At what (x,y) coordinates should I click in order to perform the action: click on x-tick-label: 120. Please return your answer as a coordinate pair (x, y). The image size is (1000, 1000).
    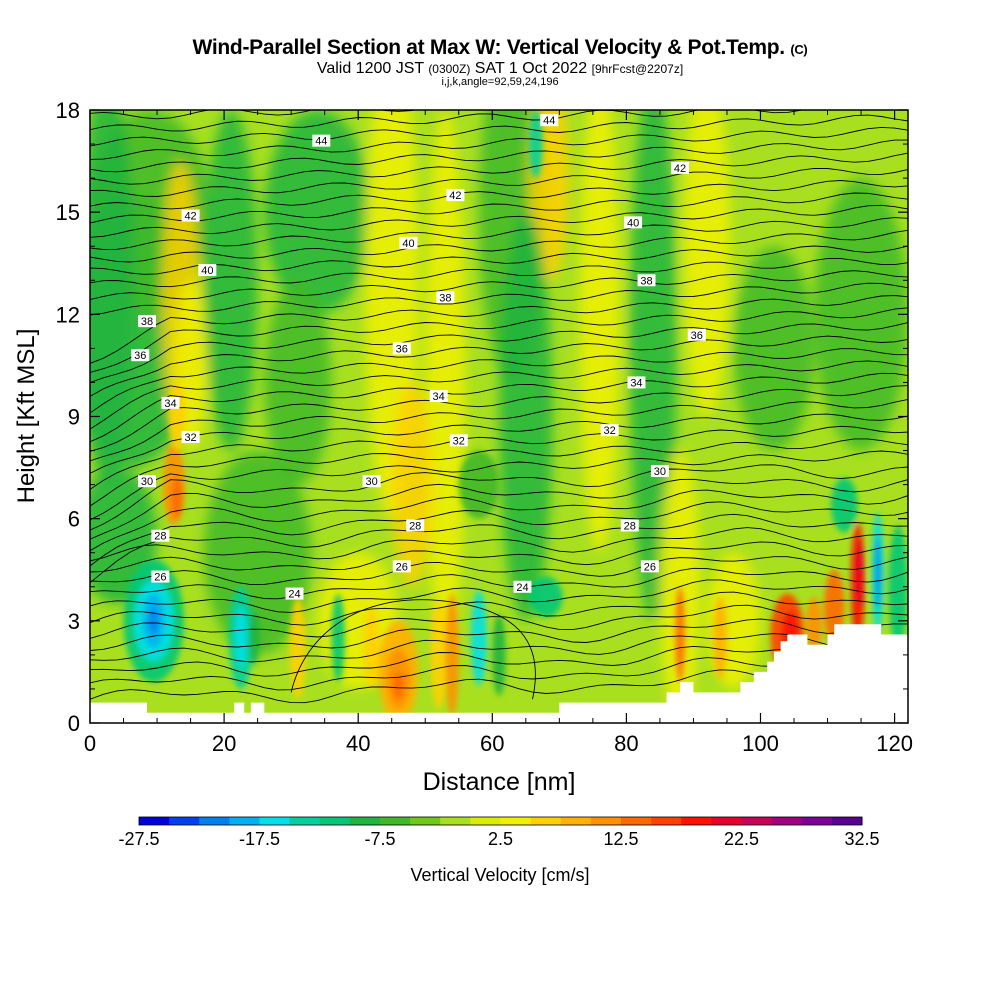
    Looking at the image, I should click on (894, 743).